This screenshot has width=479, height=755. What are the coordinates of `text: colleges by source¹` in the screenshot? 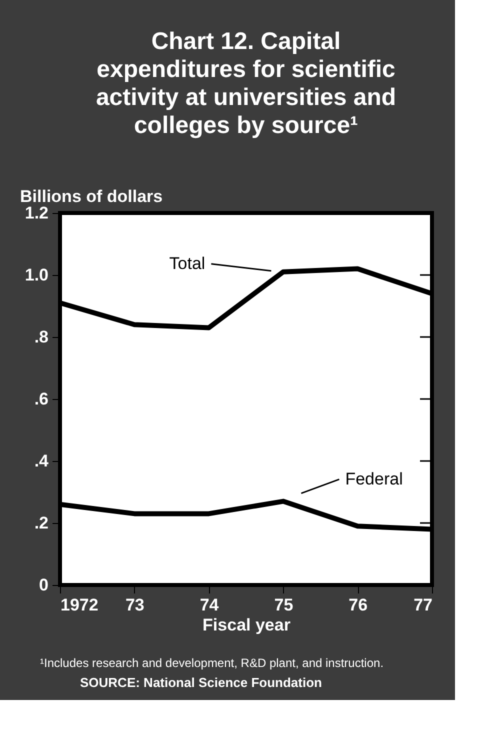 It's located at (246, 125).